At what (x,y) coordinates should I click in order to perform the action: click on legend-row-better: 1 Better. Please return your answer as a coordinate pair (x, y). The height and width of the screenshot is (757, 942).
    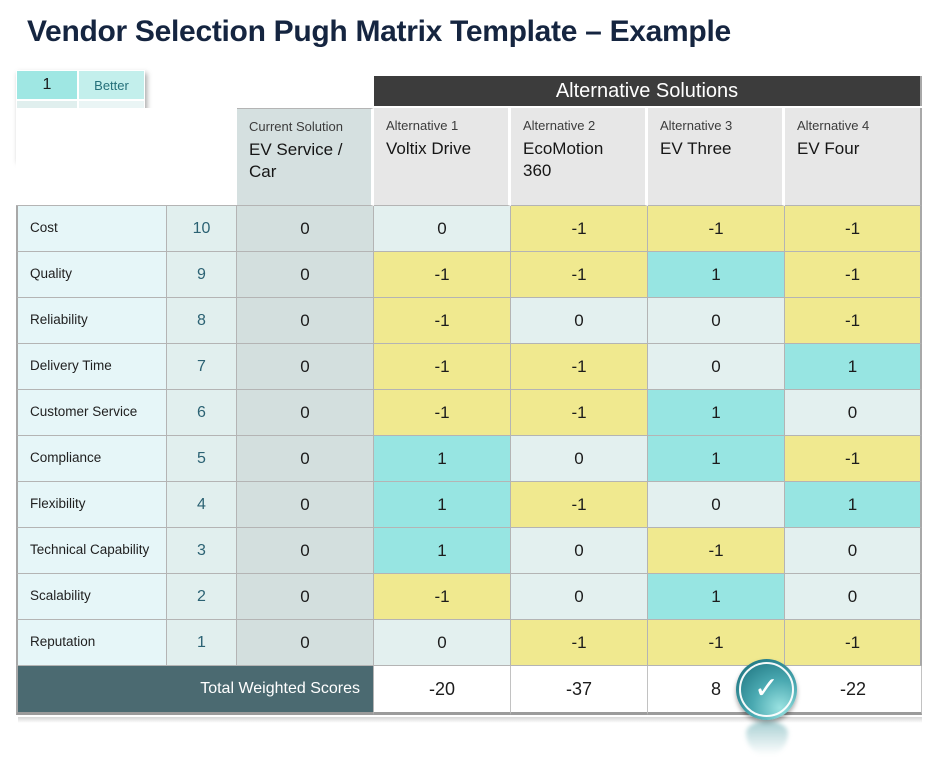
    Looking at the image, I should click on (80, 85).